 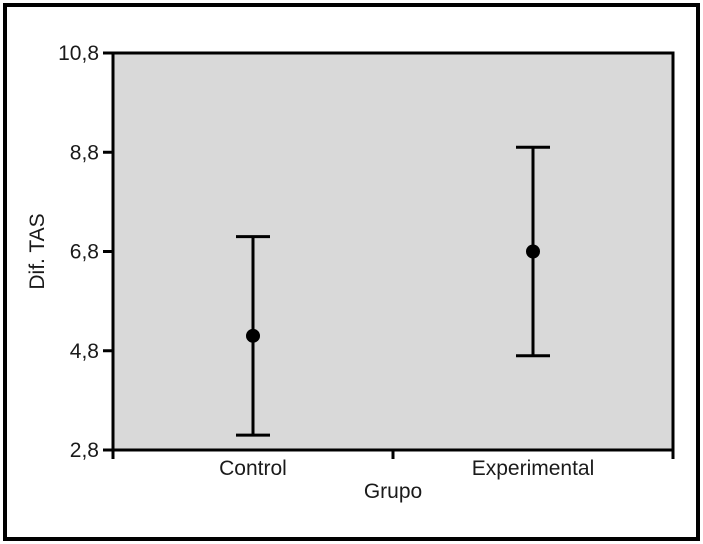 I want to click on x-category-label: Experimental, so click(x=533, y=468).